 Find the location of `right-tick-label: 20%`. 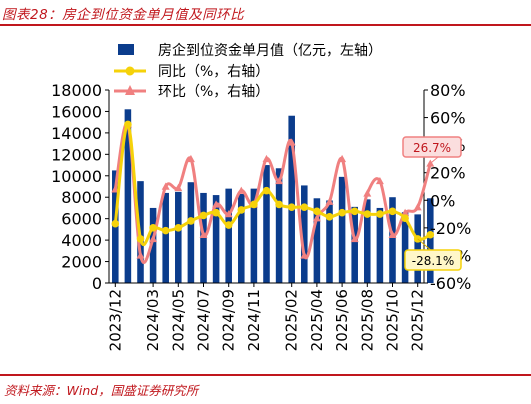

right-tick-label: 20% is located at coordinates (448, 173).